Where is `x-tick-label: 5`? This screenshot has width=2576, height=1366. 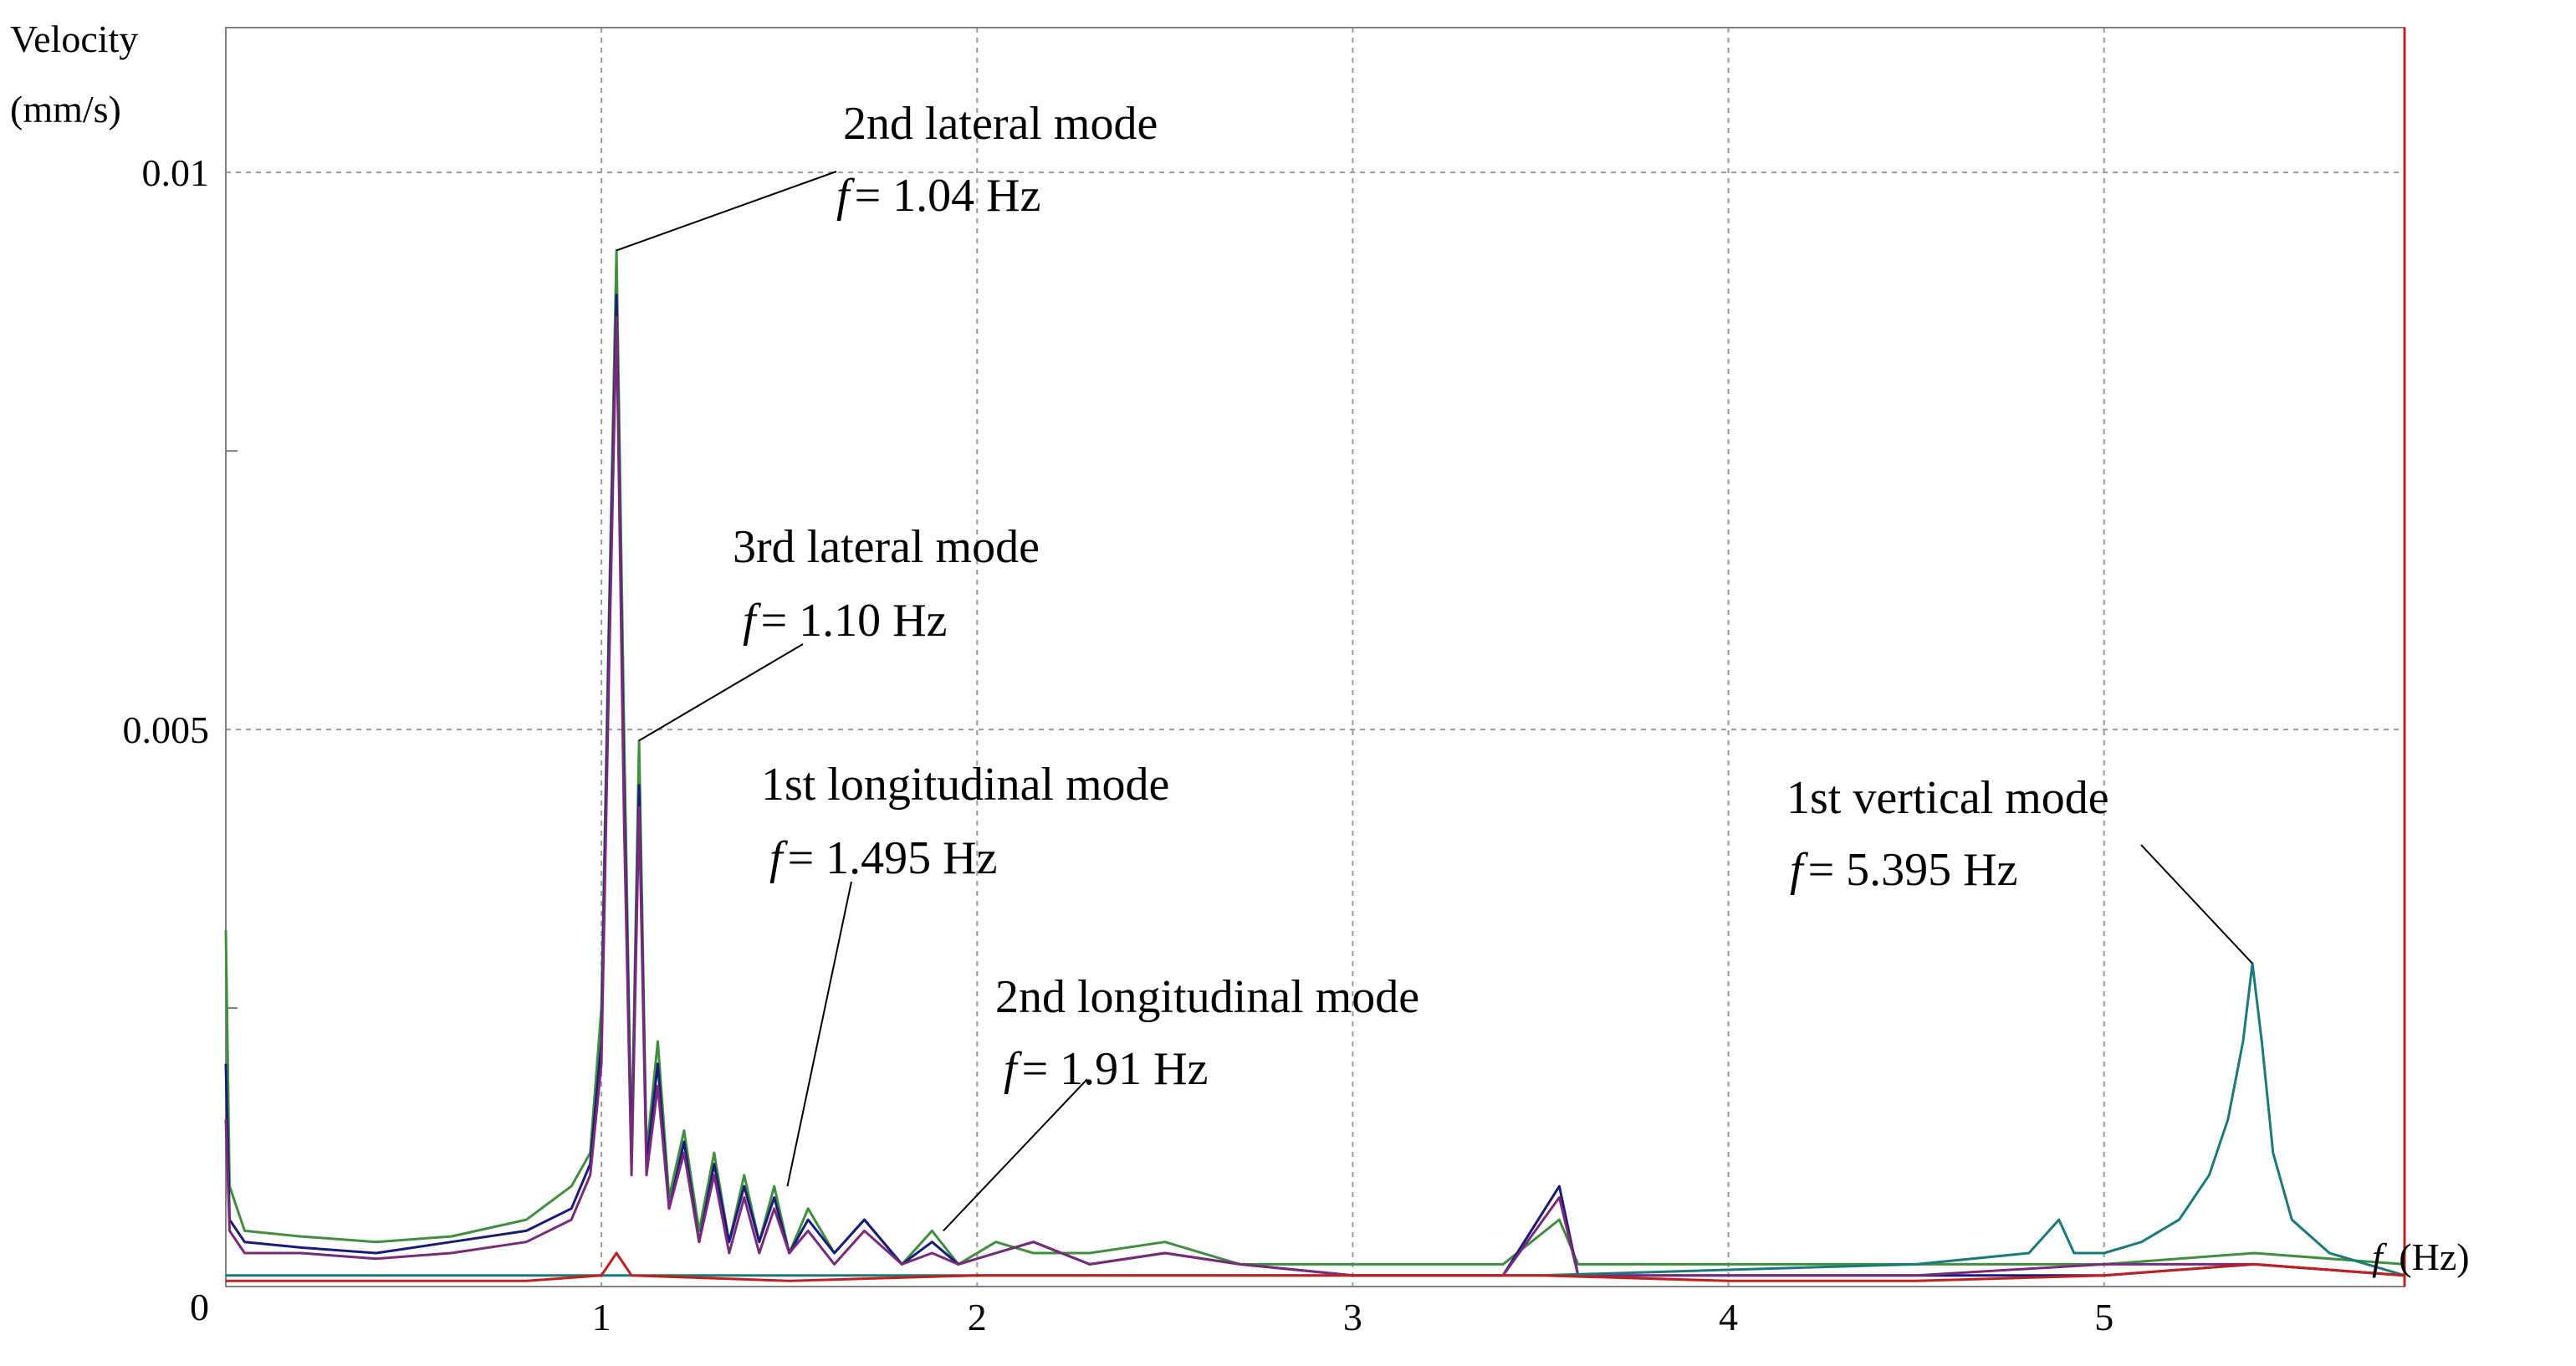 x-tick-label: 5 is located at coordinates (2103, 1317).